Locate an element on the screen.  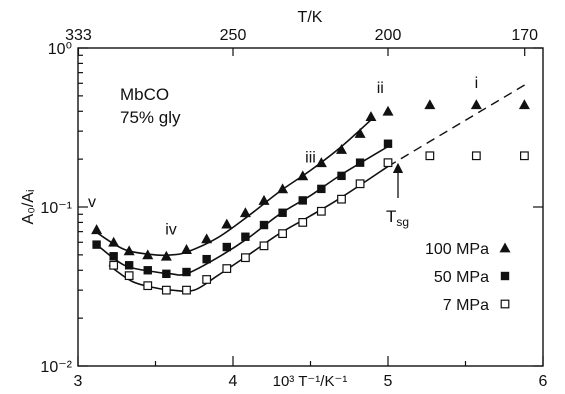
legend: 100 MPa 50 MPa 7 MPa is located at coordinates (468, 277).